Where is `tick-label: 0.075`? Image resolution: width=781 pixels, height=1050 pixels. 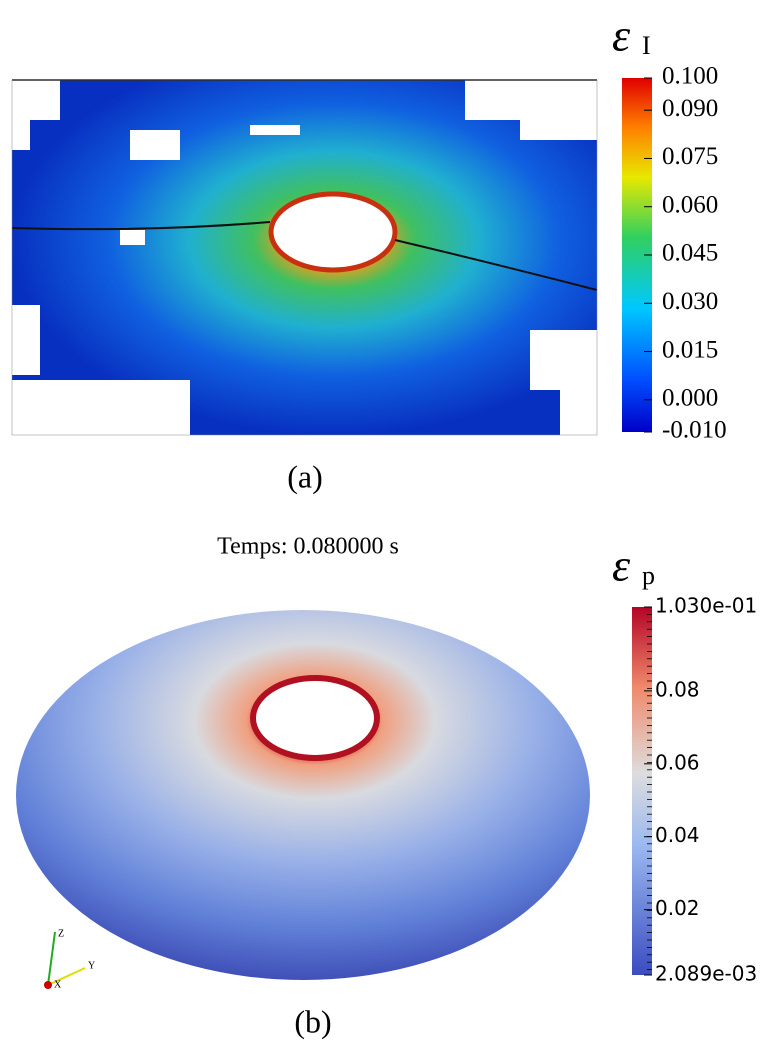
tick-label: 0.075 is located at coordinates (690, 156).